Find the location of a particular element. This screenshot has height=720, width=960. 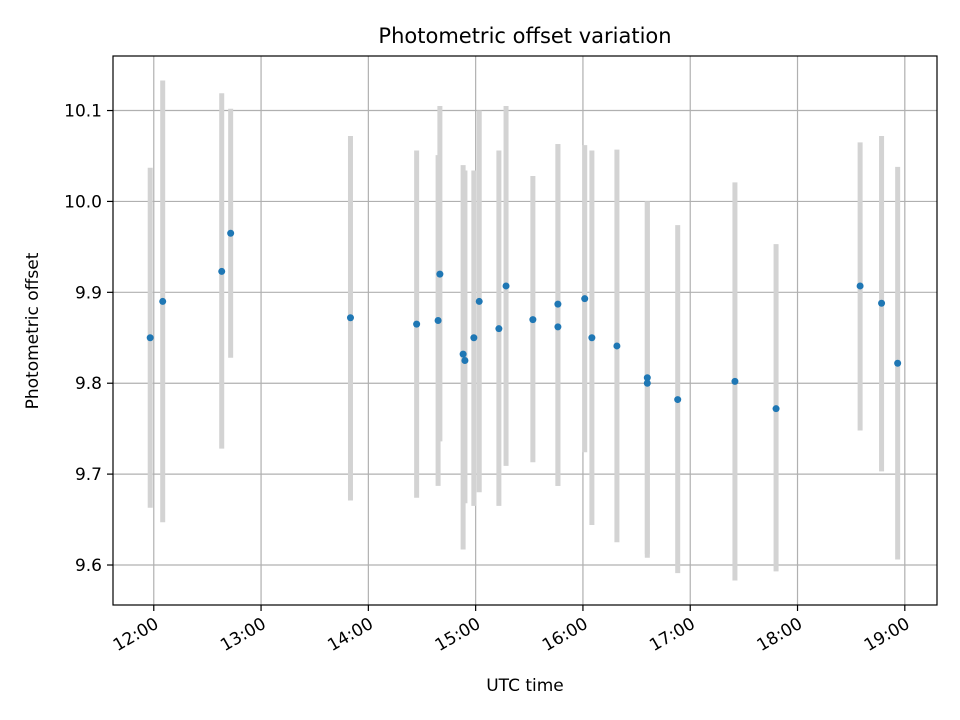

y-tick-label: 9.7 is located at coordinates (88, 475).